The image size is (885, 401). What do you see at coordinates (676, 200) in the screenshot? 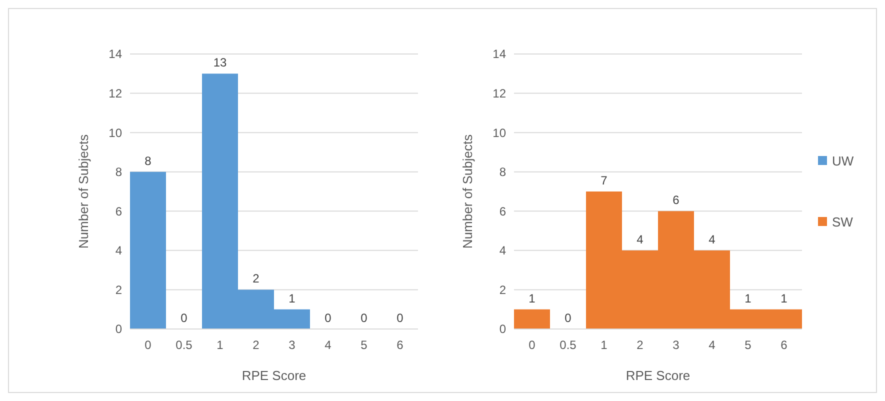
I see `data-label: 6` at bounding box center [676, 200].